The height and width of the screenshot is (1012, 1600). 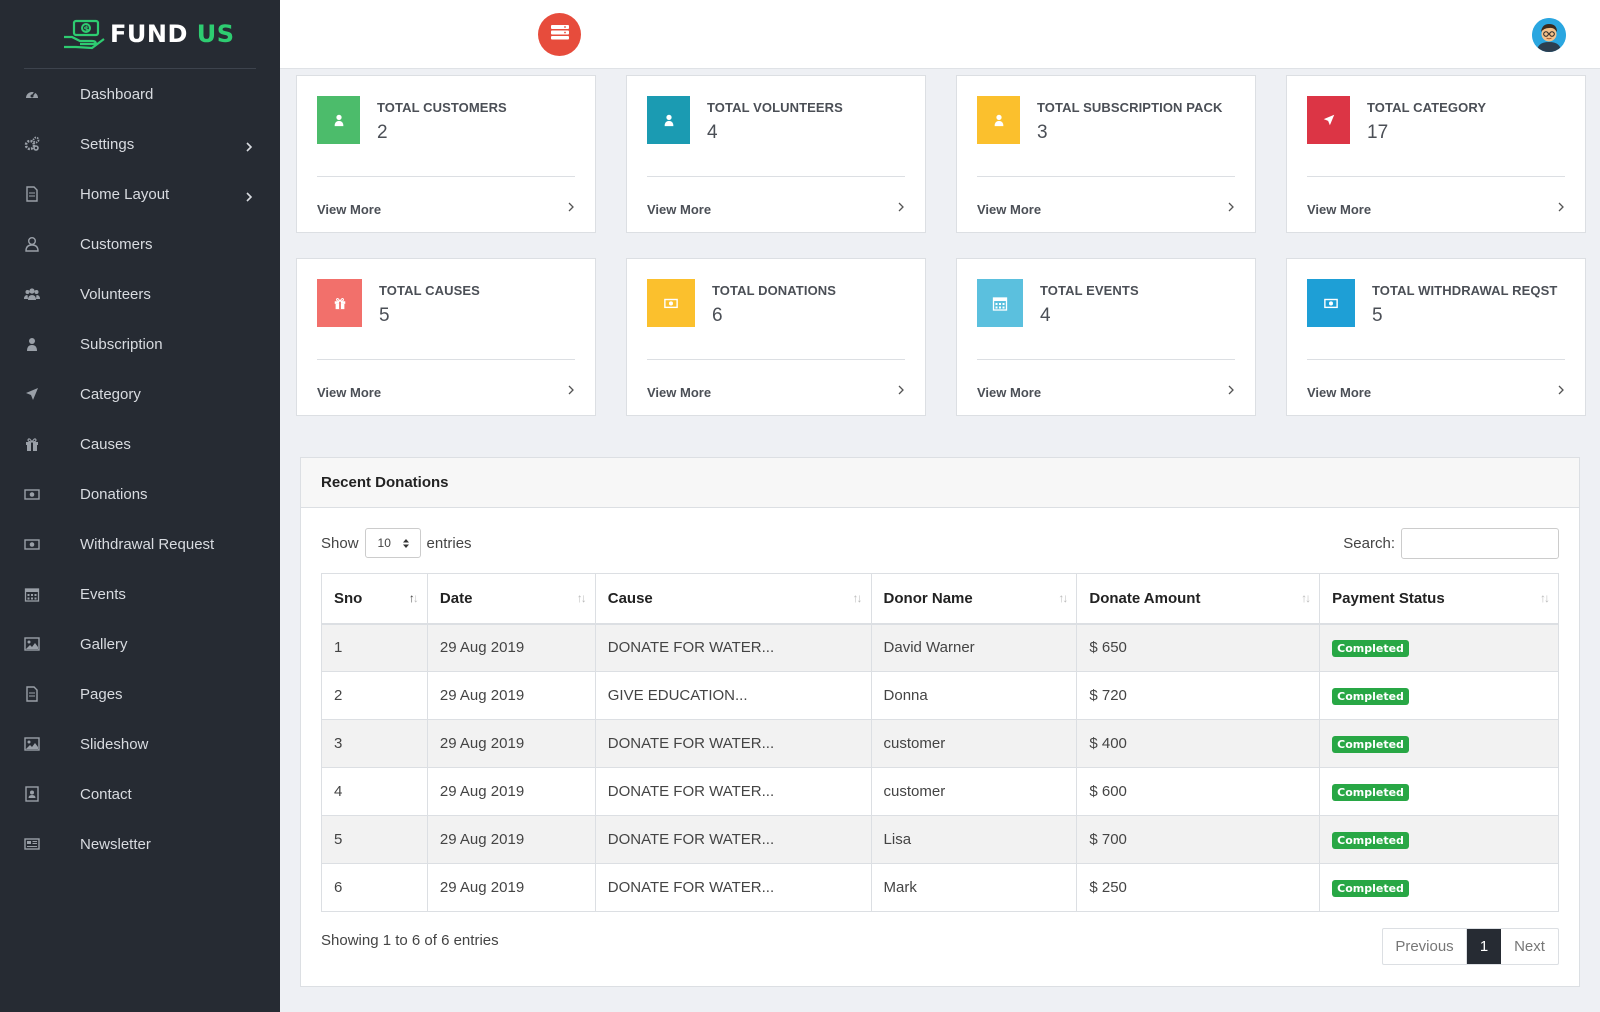 What do you see at coordinates (776, 337) in the screenshot?
I see `stat-card-donations: TOTAL DONATIONS 6 View More` at bounding box center [776, 337].